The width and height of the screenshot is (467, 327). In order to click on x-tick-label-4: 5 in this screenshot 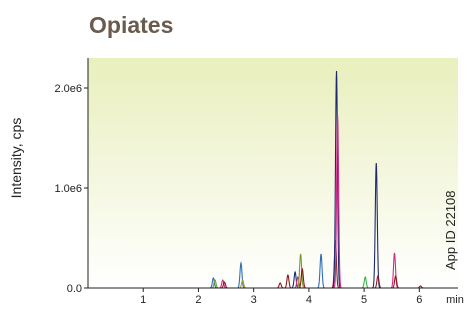, I will do `click(364, 300)`.